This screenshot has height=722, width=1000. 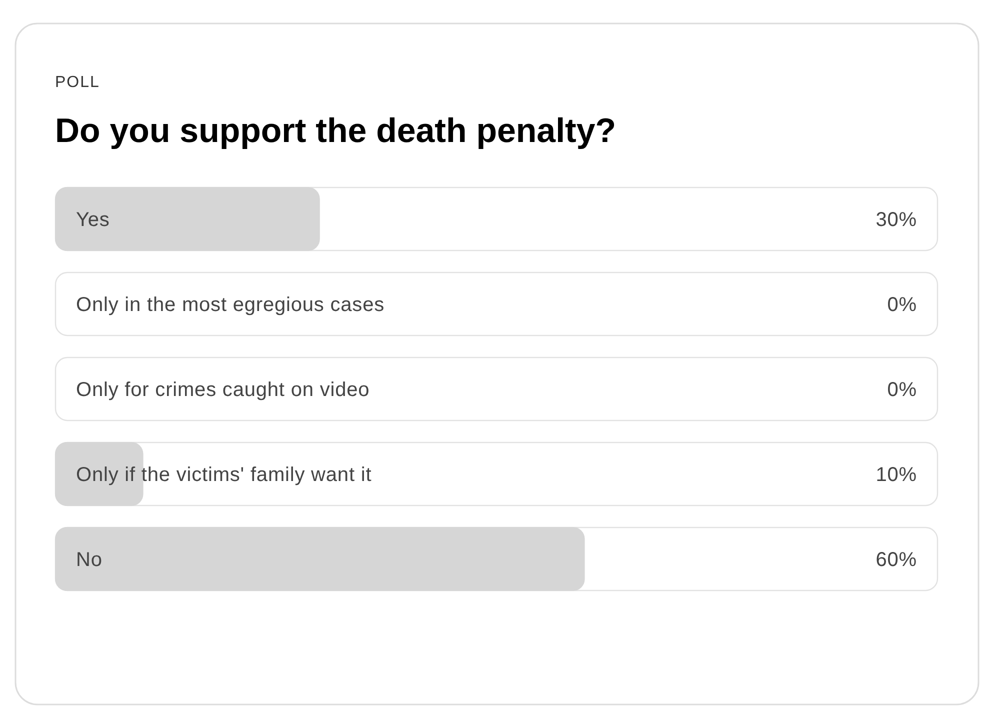 What do you see at coordinates (335, 131) in the screenshot?
I see `chart-title: Do you support the death penalty?` at bounding box center [335, 131].